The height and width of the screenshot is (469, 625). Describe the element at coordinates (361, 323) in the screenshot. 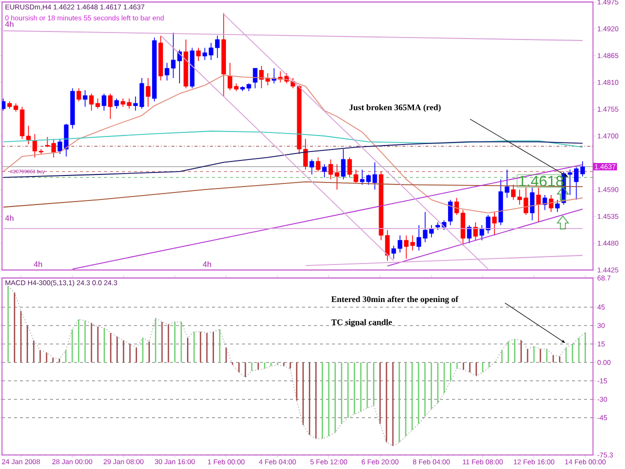

I see `annotation: TC signal candle` at that location.